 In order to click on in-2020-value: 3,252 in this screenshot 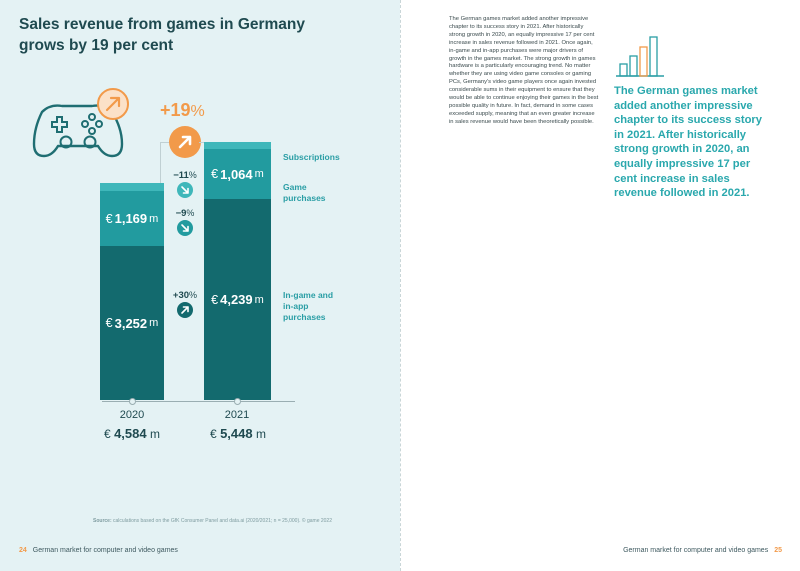, I will do `click(131, 323)`.